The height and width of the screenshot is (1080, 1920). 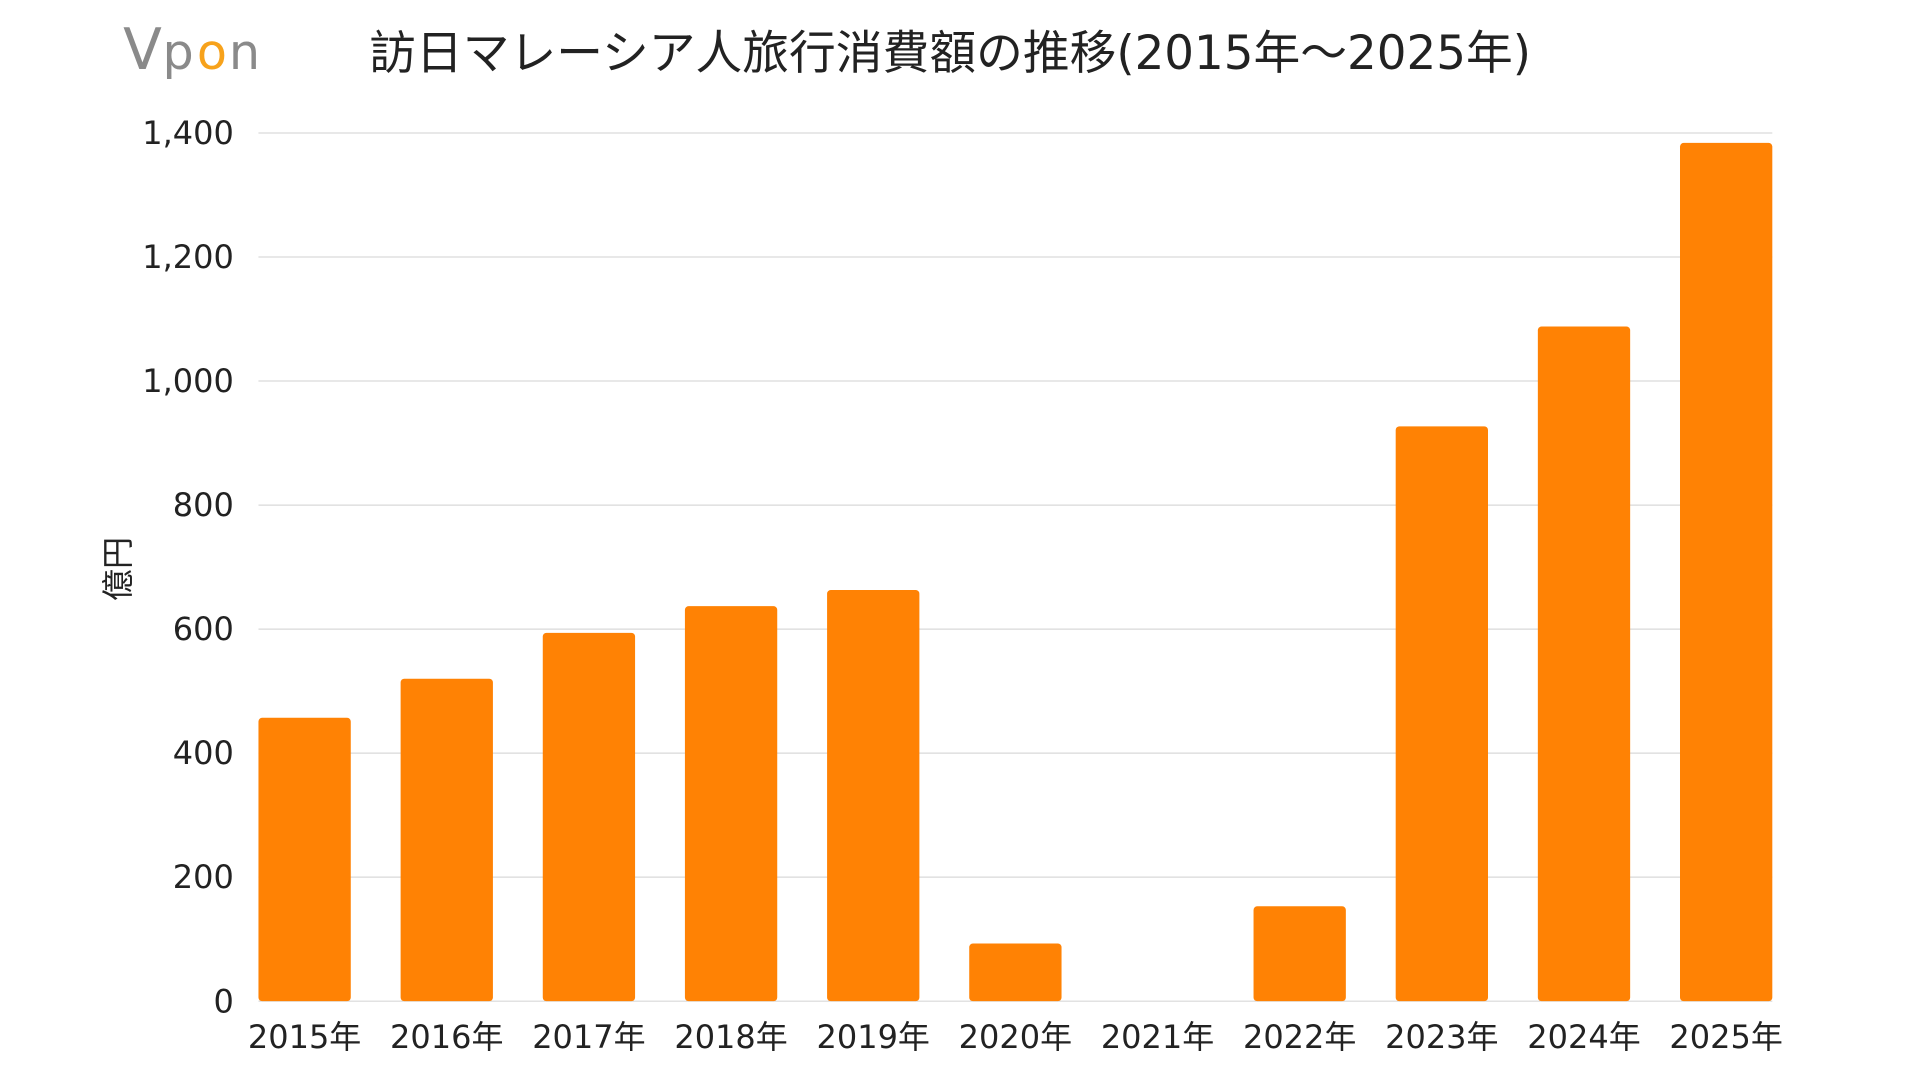 What do you see at coordinates (203, 629) in the screenshot?
I see `y-tick-label: 600` at bounding box center [203, 629].